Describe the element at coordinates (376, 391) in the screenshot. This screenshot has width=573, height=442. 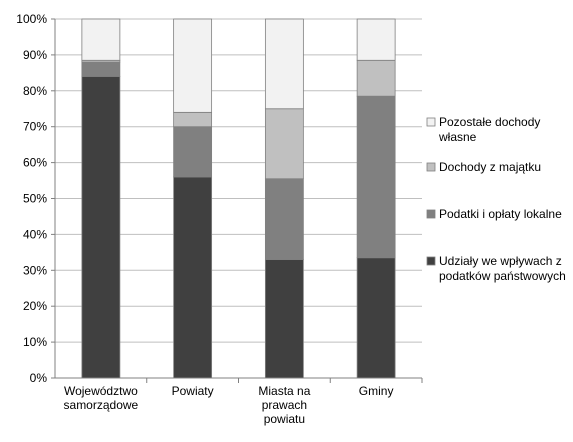
I see `x-category-label: Gminy` at that location.